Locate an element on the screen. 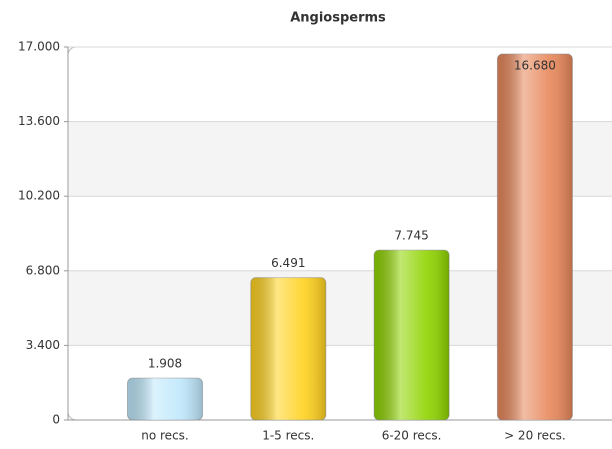 This screenshot has width=612, height=449. y-tick-label: 3.400 is located at coordinates (43, 345).